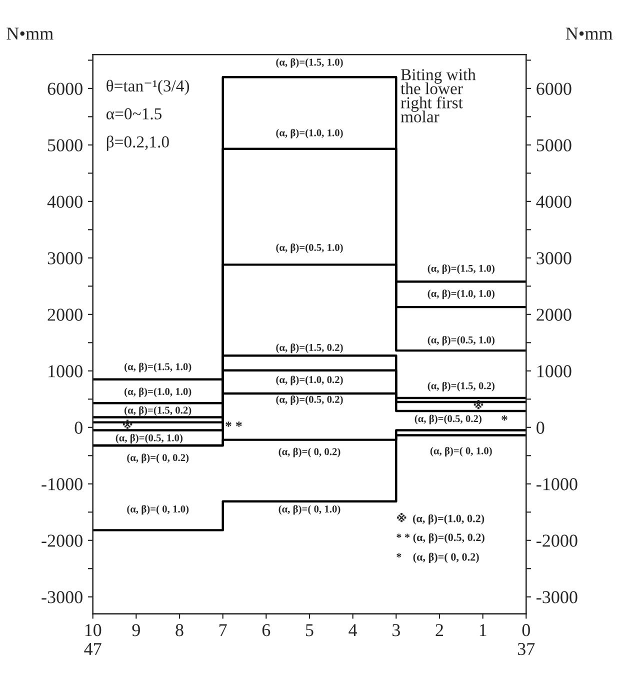 The width and height of the screenshot is (619, 682). What do you see at coordinates (440, 630) in the screenshot?
I see `x-tick-label: 2` at bounding box center [440, 630].